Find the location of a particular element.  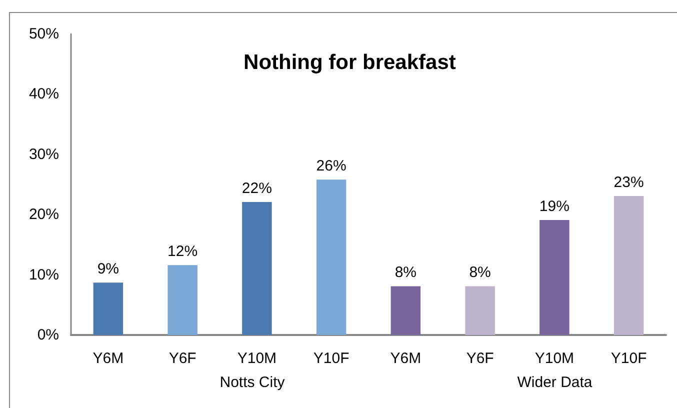

data-label: 12% is located at coordinates (183, 251).